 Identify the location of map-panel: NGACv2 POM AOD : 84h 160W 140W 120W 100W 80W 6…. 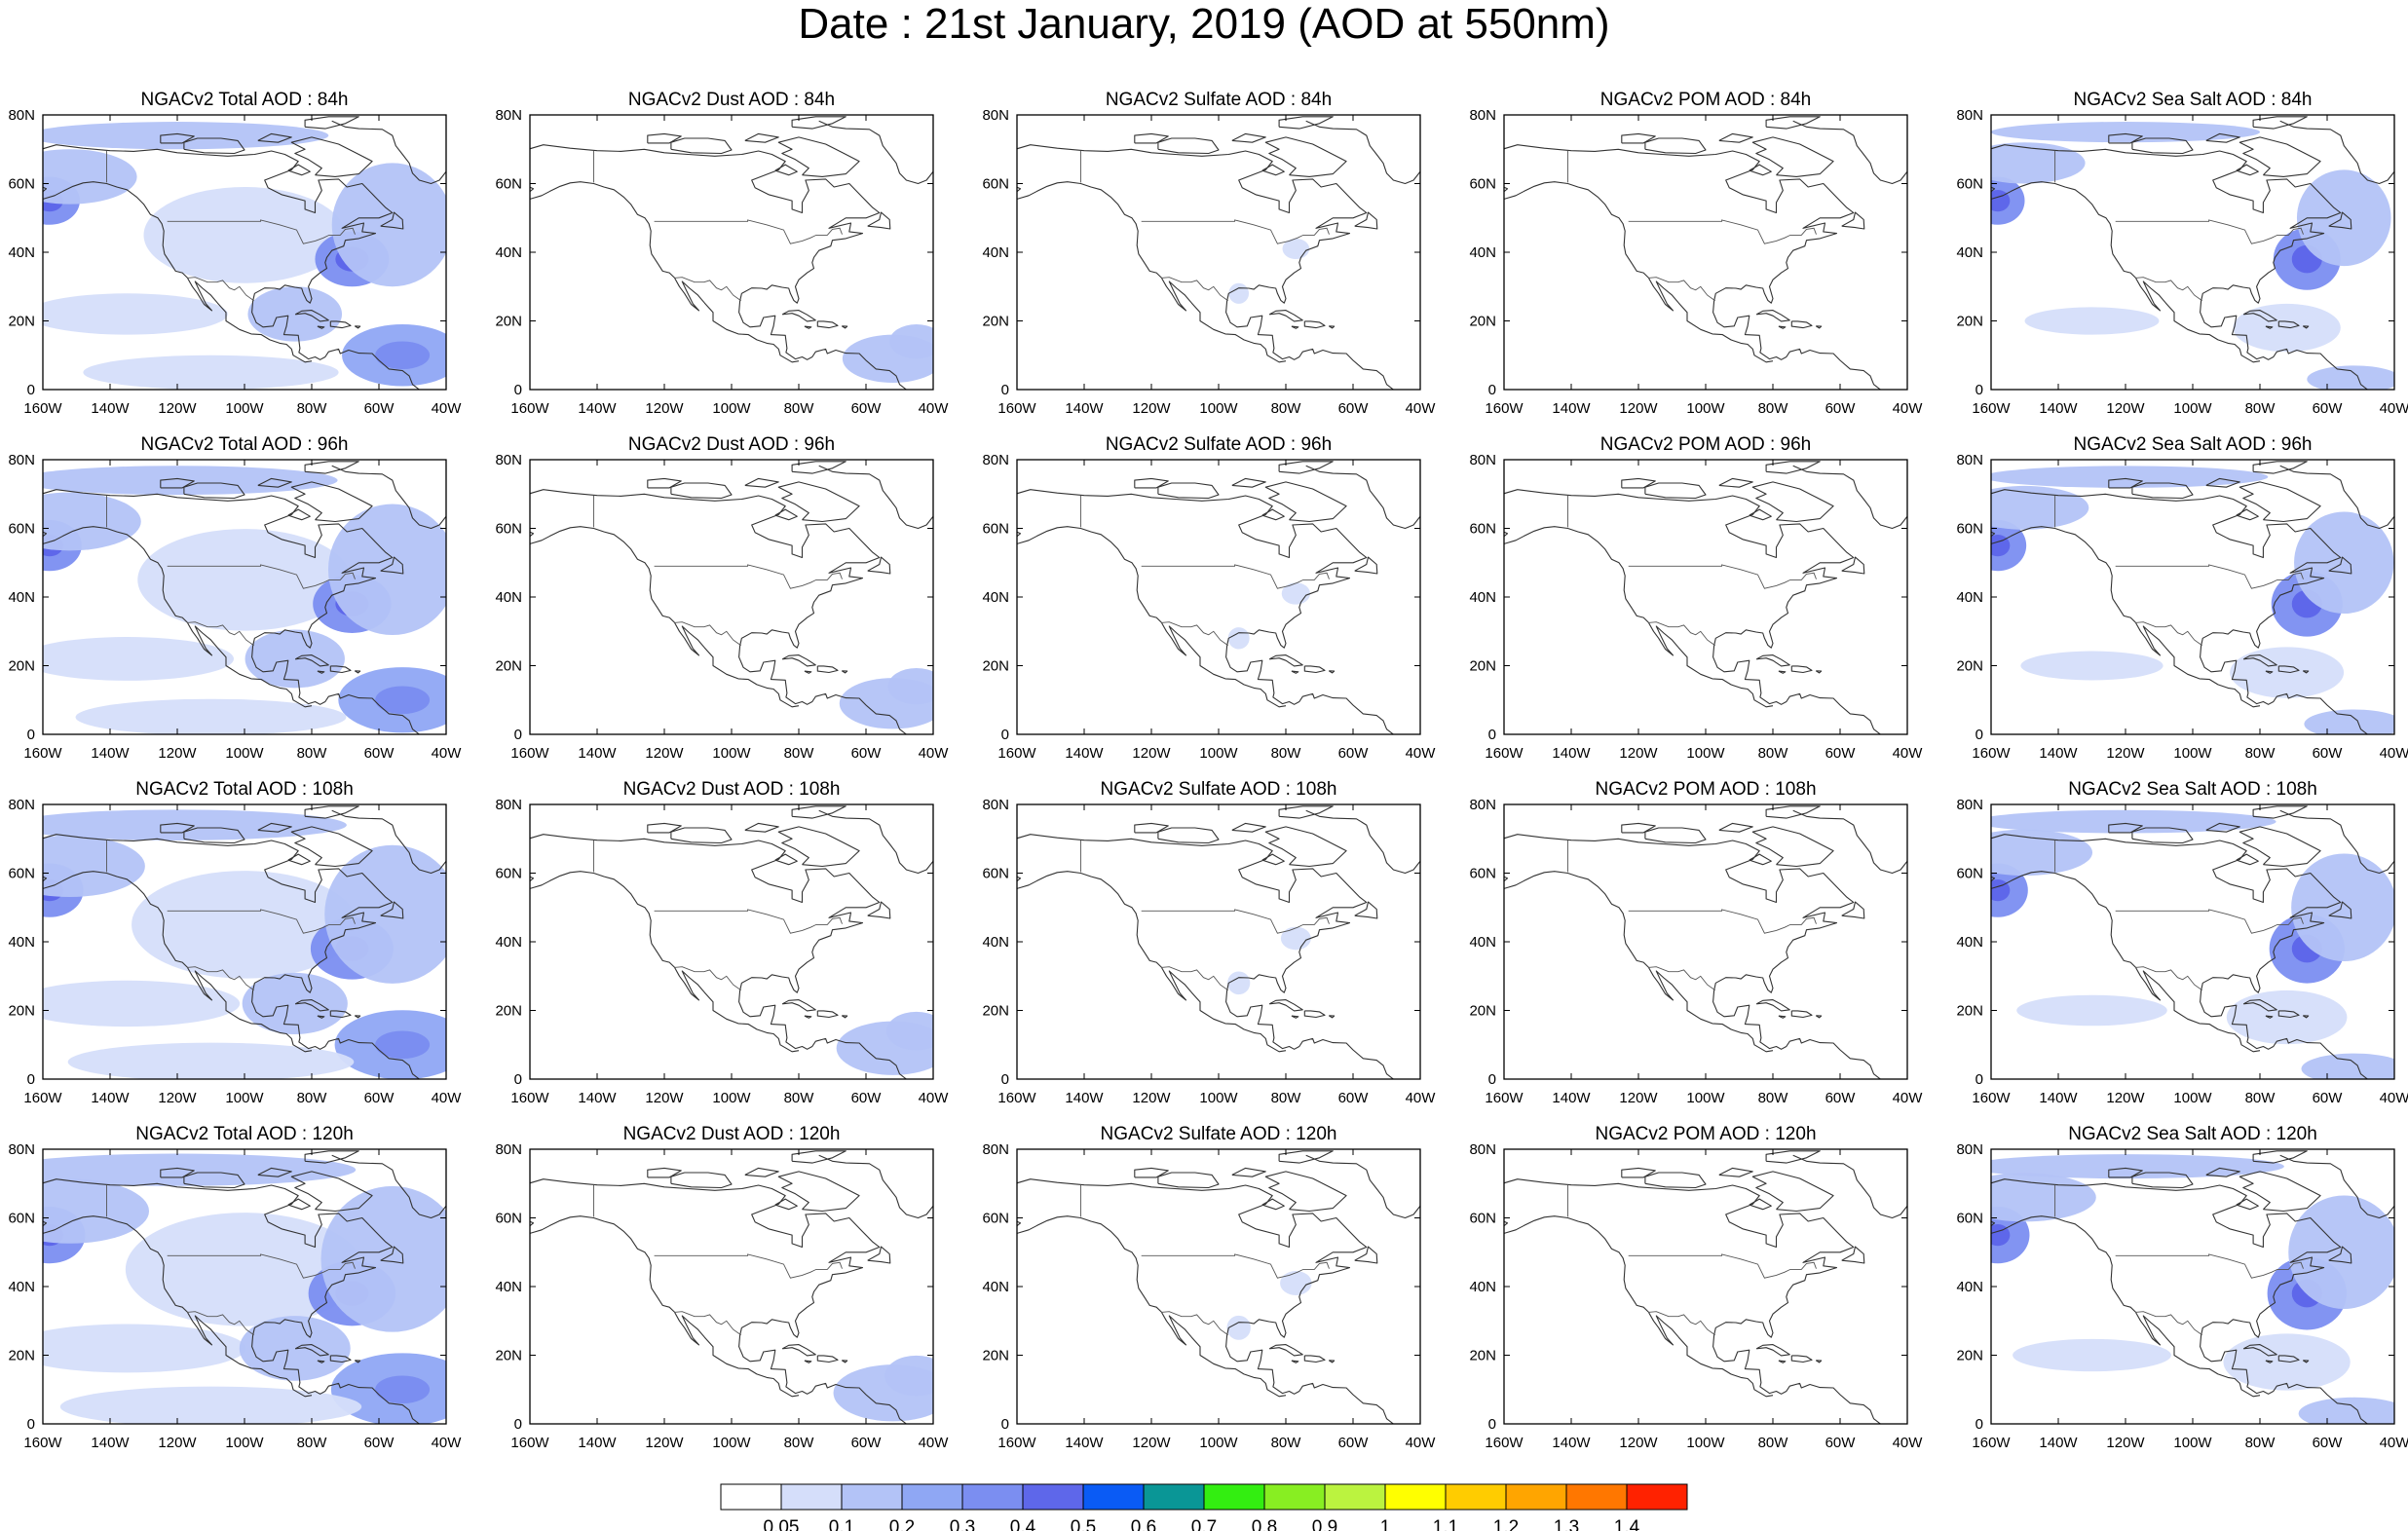
(1696, 253).